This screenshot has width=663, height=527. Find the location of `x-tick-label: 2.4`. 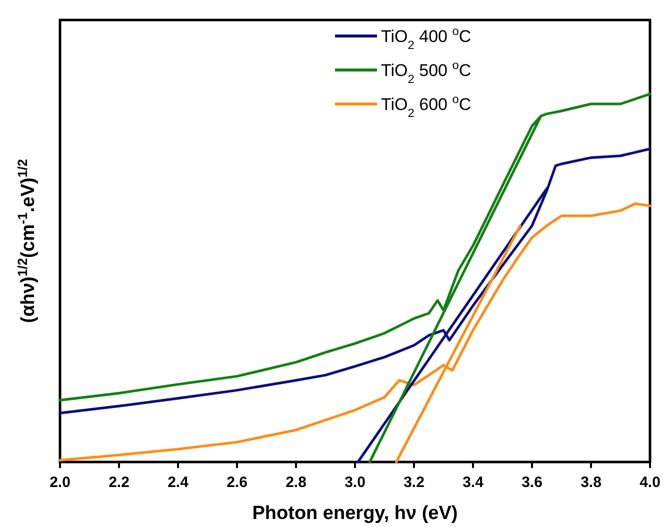

x-tick-label: 2.4 is located at coordinates (179, 482).